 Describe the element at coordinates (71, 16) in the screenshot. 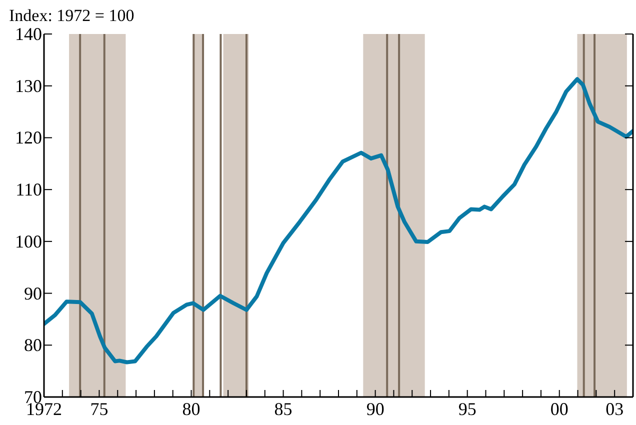

I see `y-axis-title: Index: 1972 = 100` at that location.